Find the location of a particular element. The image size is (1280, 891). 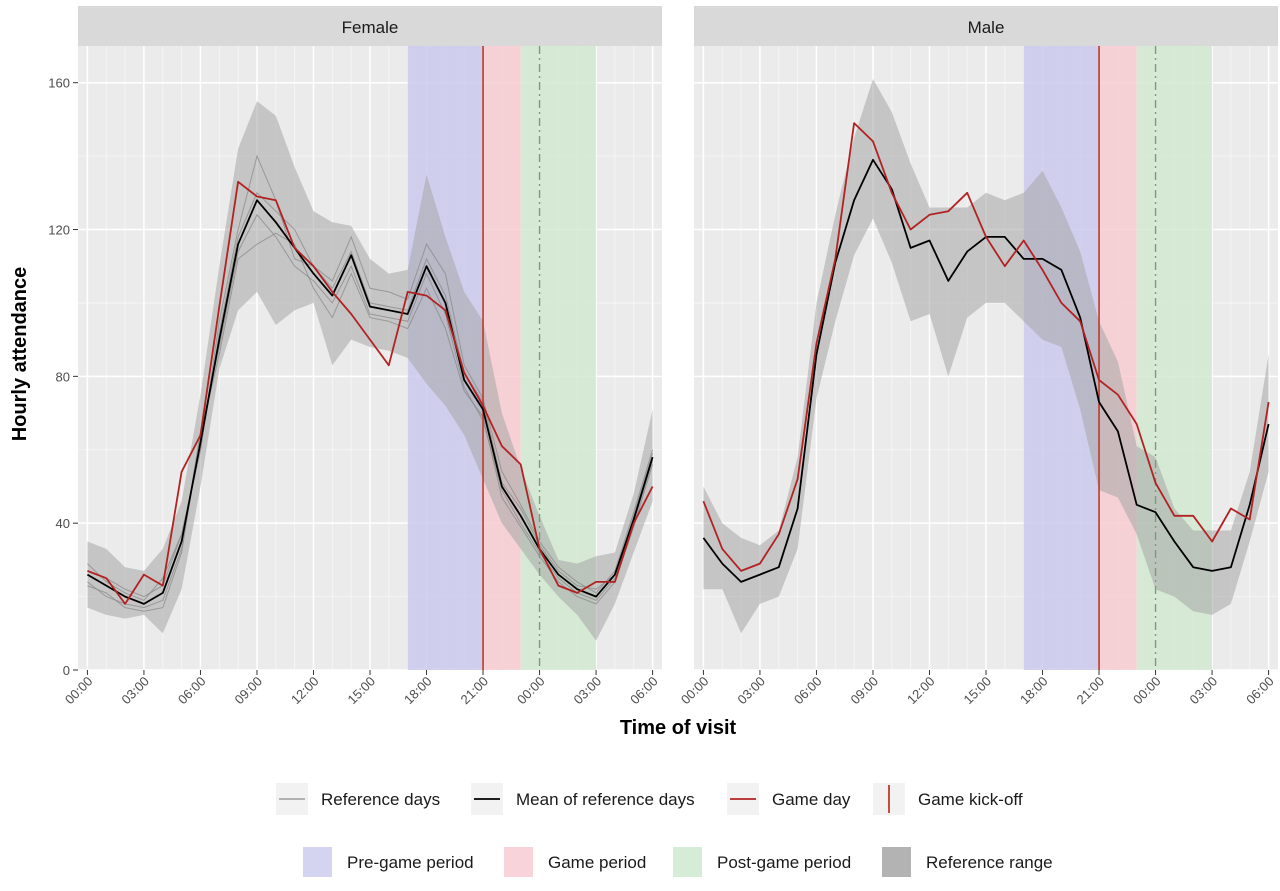

y-tick-label: 0 is located at coordinates (66, 670).